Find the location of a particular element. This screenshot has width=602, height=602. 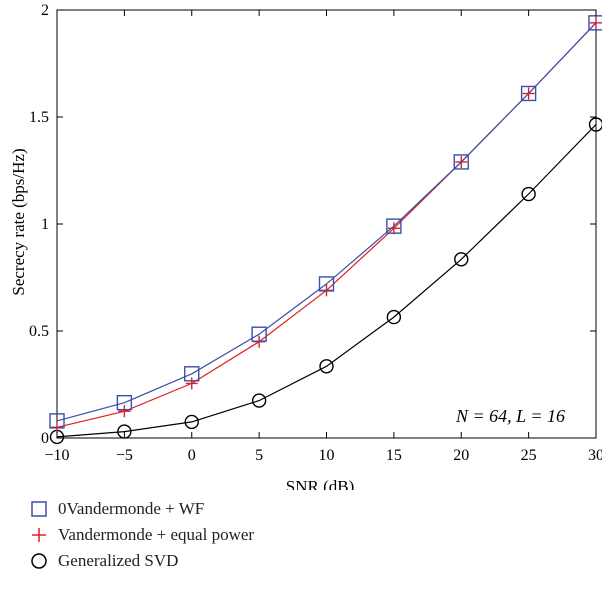

x-tick-label: −10 is located at coordinates (56, 455).